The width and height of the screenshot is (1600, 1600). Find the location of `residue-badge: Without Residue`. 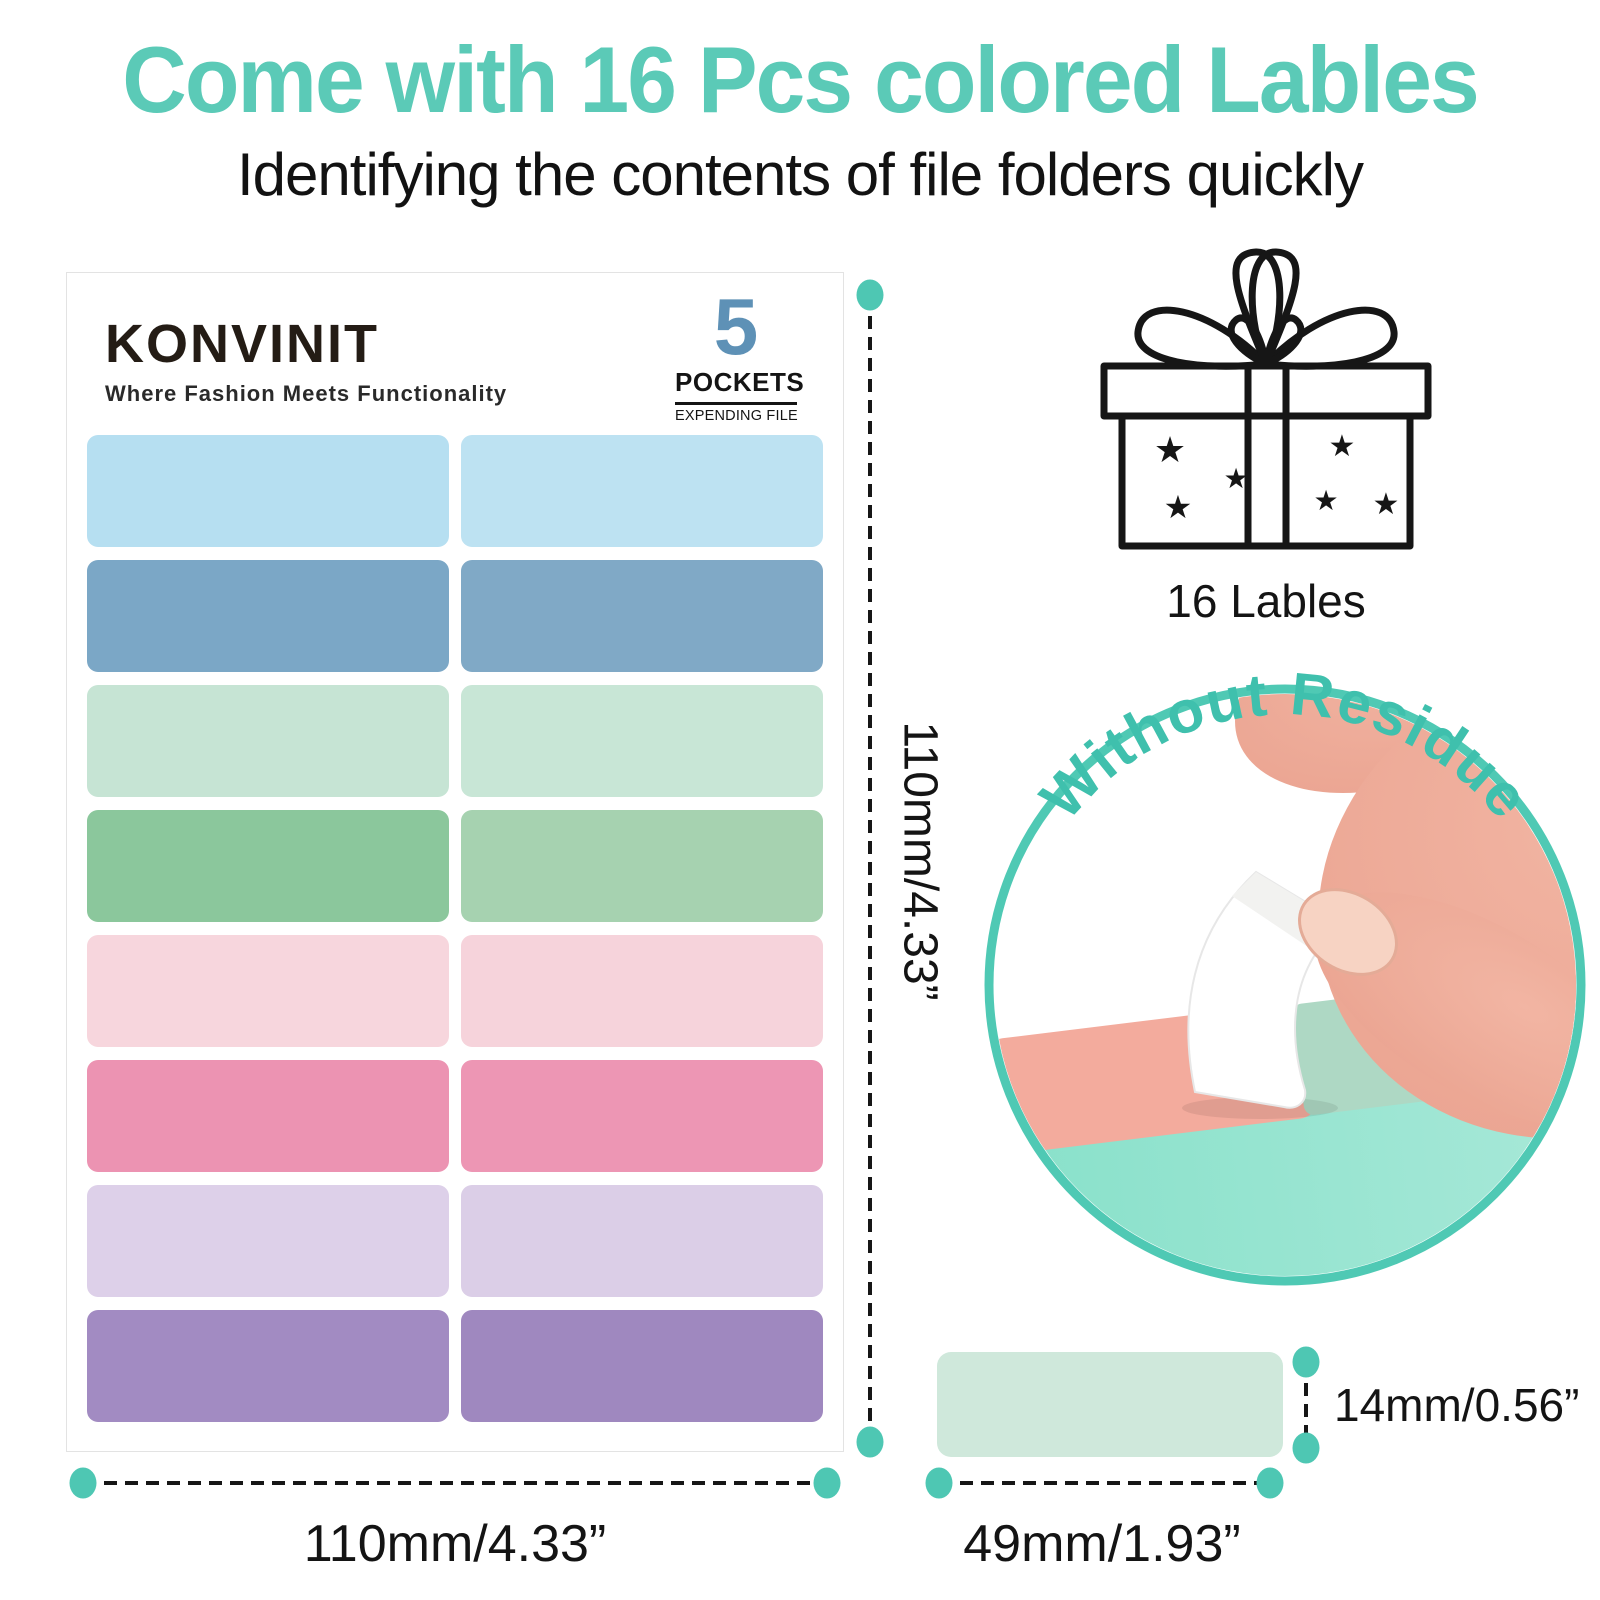

residue-badge: Without Residue is located at coordinates (1285, 973).